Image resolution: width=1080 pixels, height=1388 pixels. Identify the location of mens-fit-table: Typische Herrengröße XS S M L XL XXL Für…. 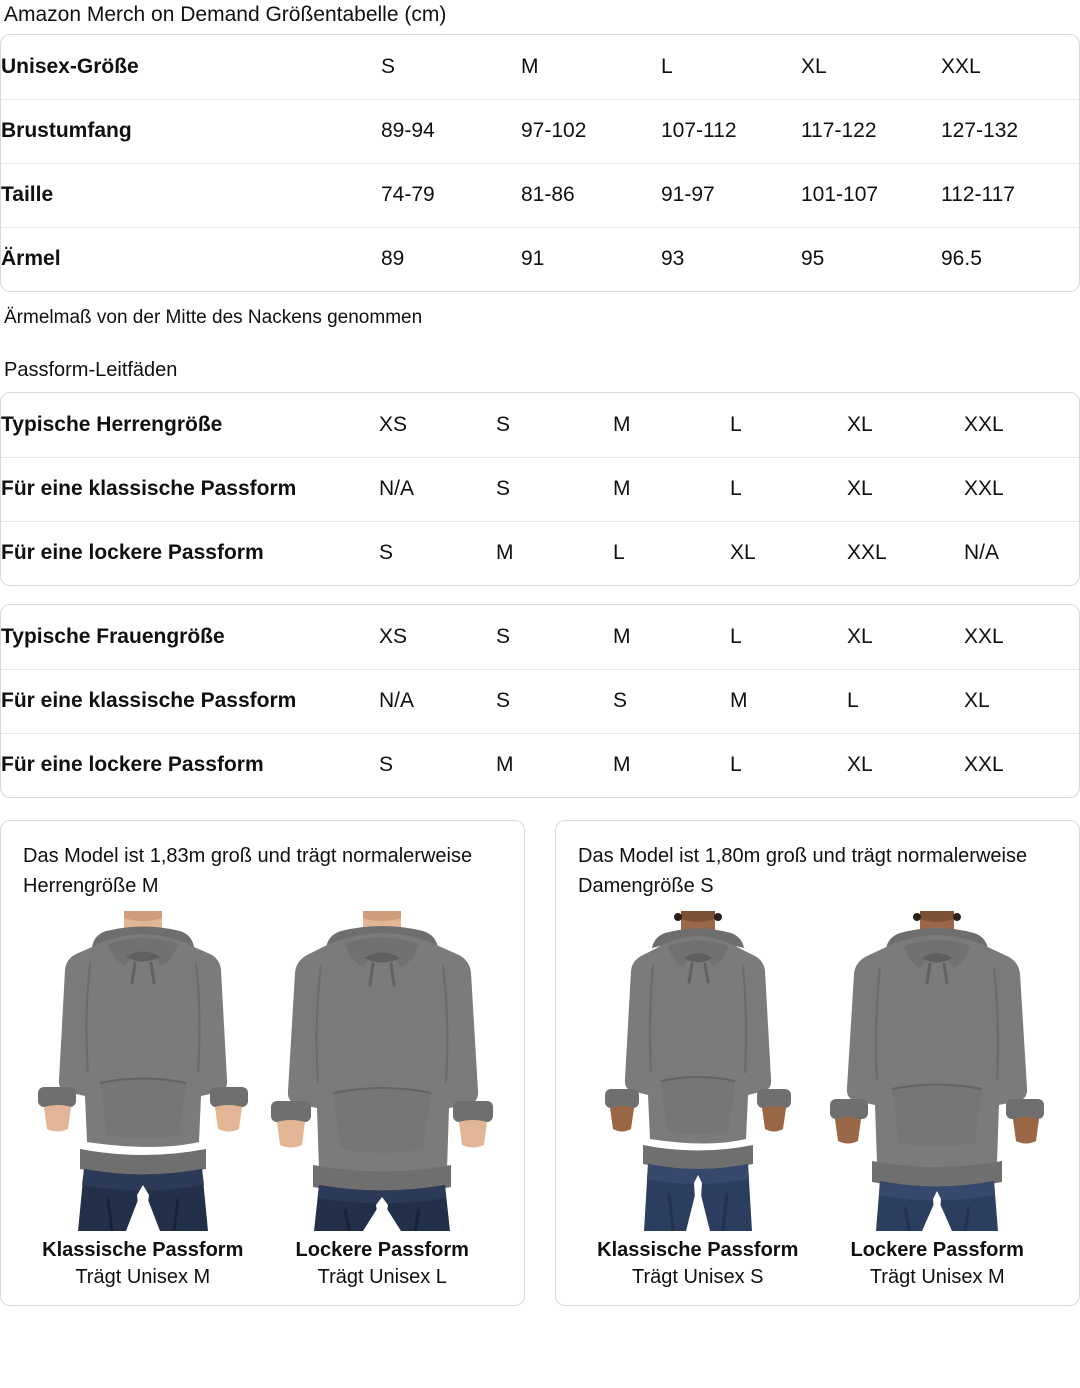
(540, 489).